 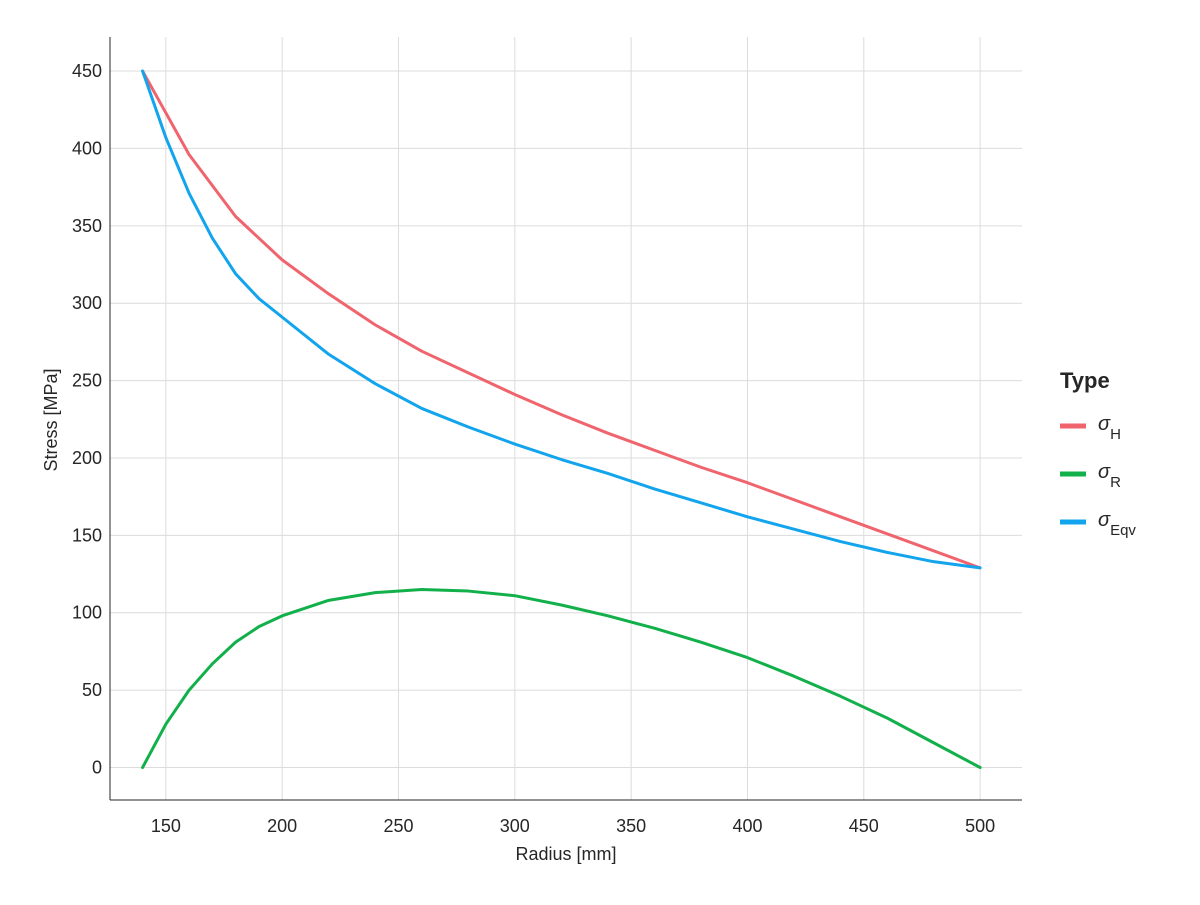 What do you see at coordinates (51, 419) in the screenshot?
I see `y-axis-title: Stress [MPa]` at bounding box center [51, 419].